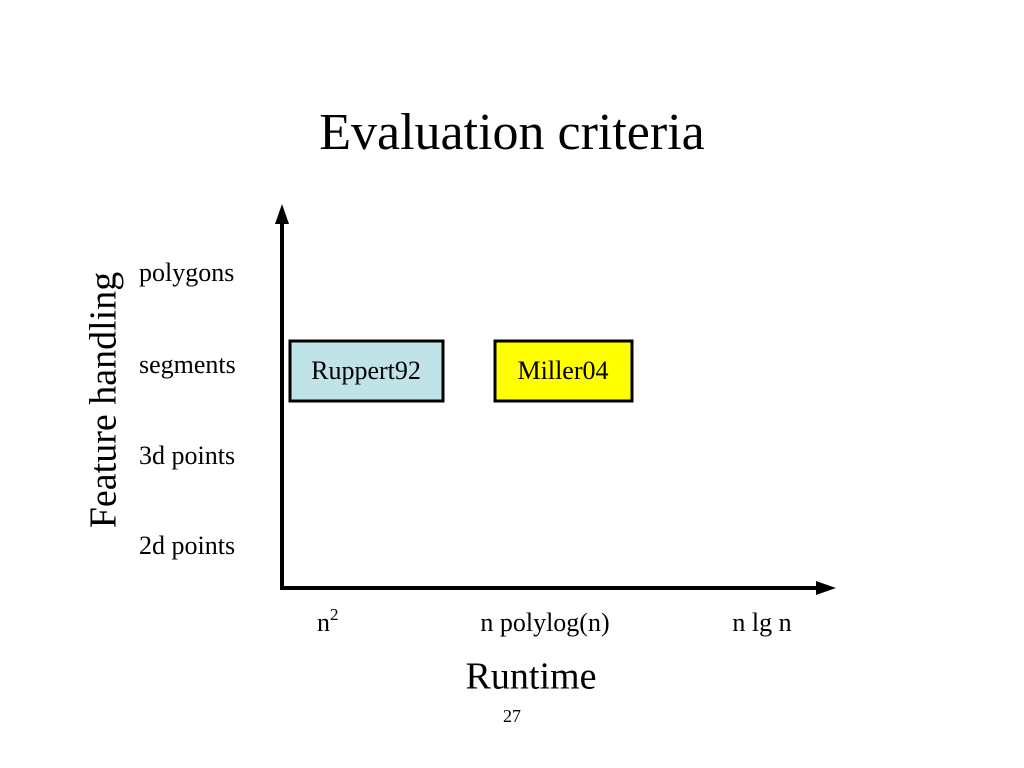  What do you see at coordinates (826, 588) in the screenshot?
I see `x-axis-arrow` at bounding box center [826, 588].